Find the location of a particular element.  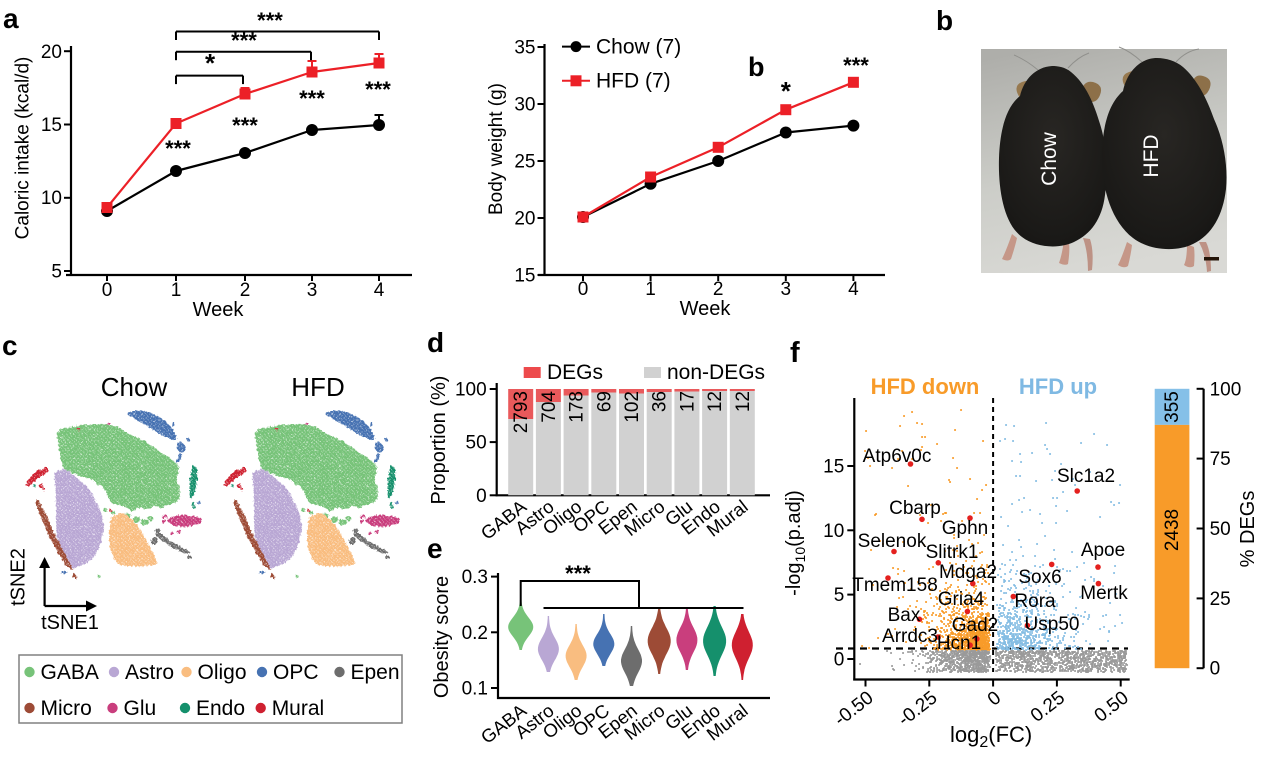

svg-text: % DEGs is located at coordinates (1248, 529).